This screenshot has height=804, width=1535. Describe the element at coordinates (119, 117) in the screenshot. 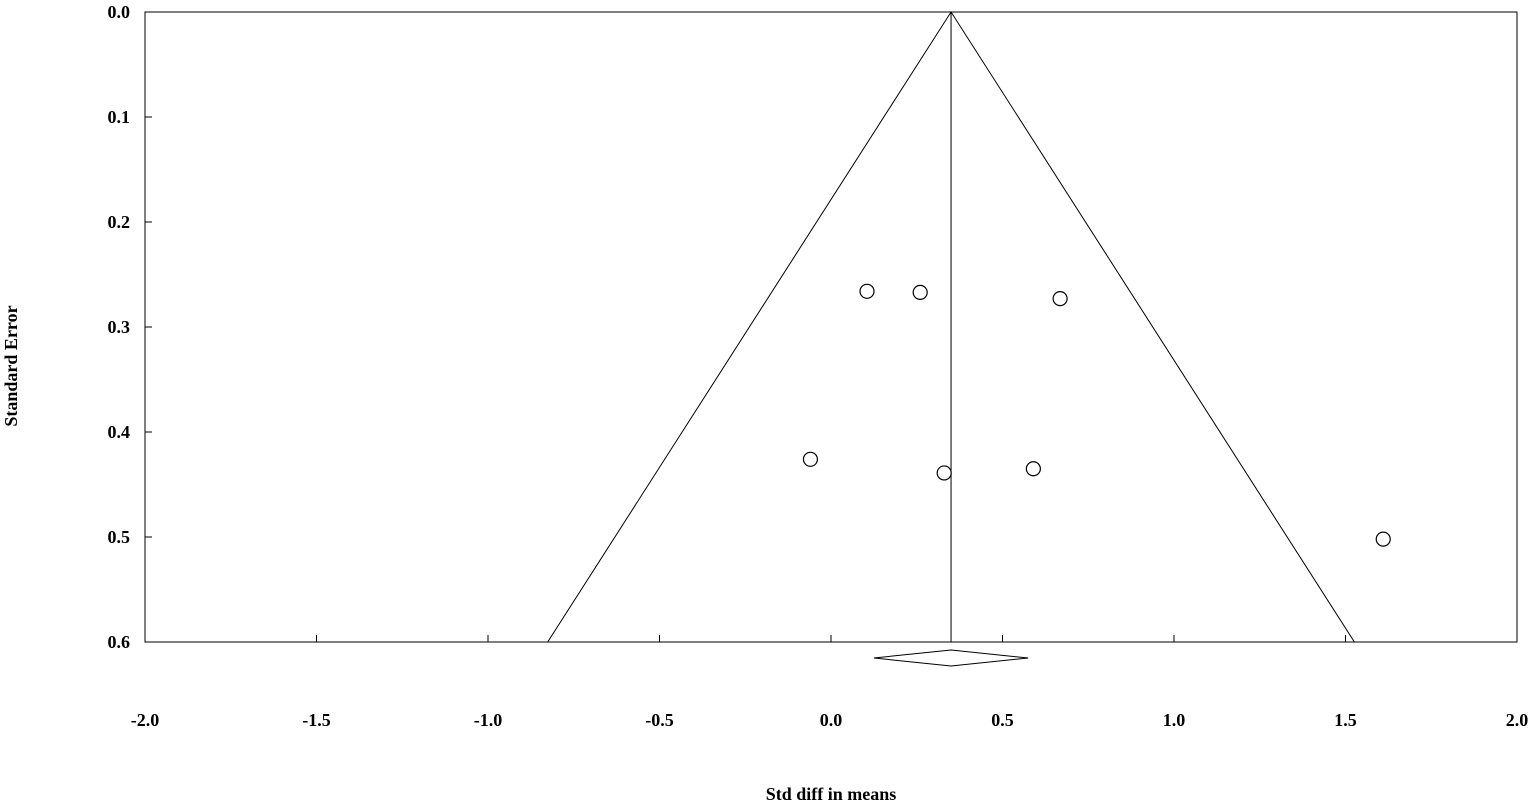

I see `y-tick-label: 0.1` at that location.